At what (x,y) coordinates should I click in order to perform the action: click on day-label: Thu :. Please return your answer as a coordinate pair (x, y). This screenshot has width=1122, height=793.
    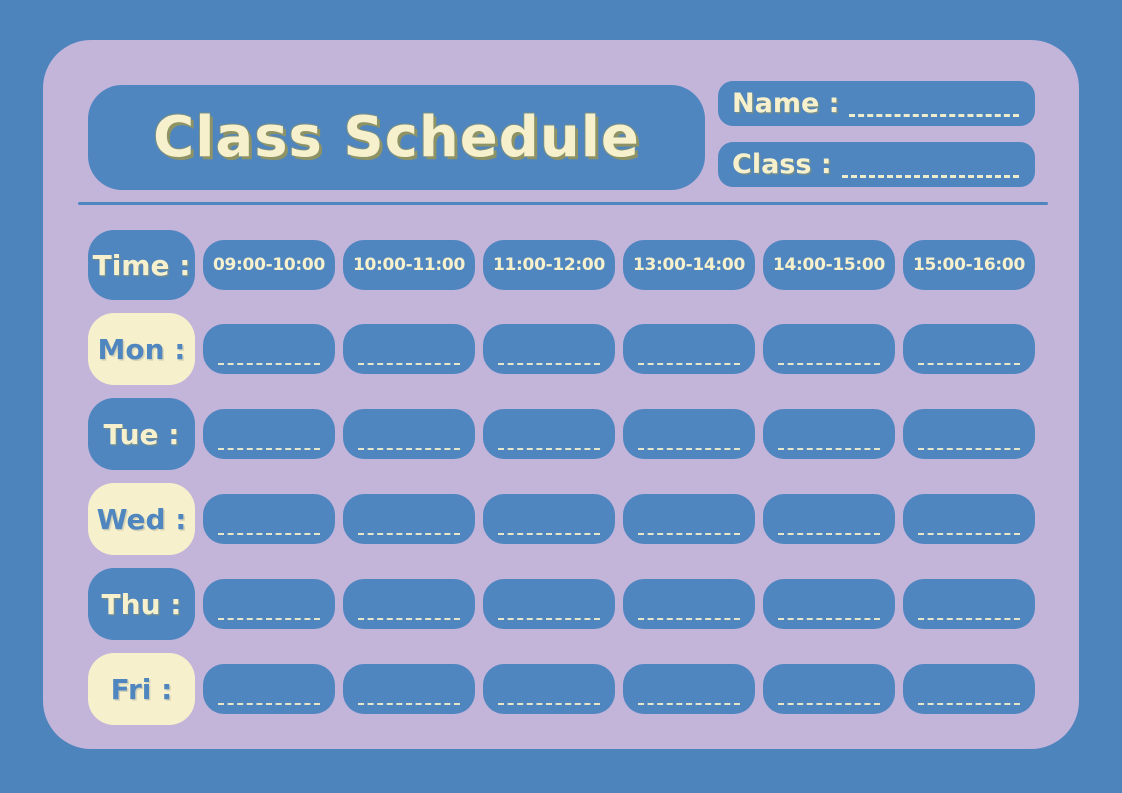
    Looking at the image, I should click on (141, 604).